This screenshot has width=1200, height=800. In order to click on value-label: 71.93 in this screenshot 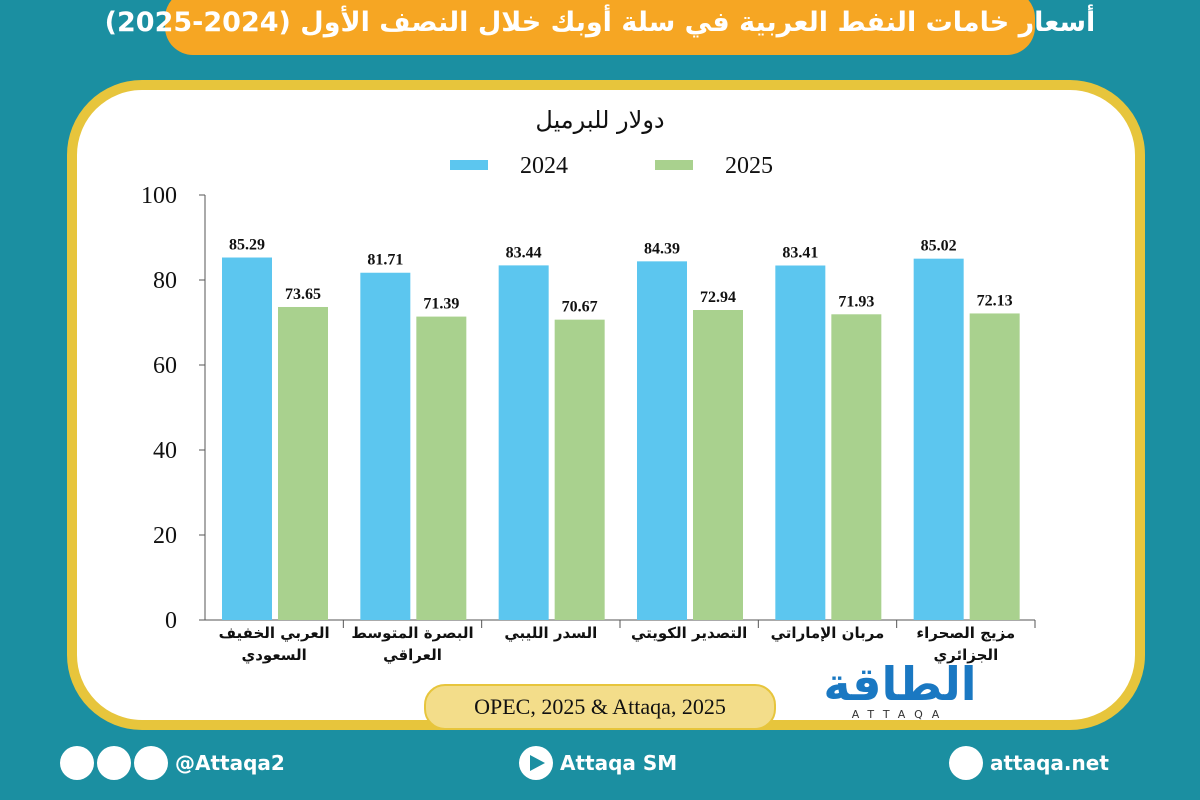, I will do `click(856, 301)`.